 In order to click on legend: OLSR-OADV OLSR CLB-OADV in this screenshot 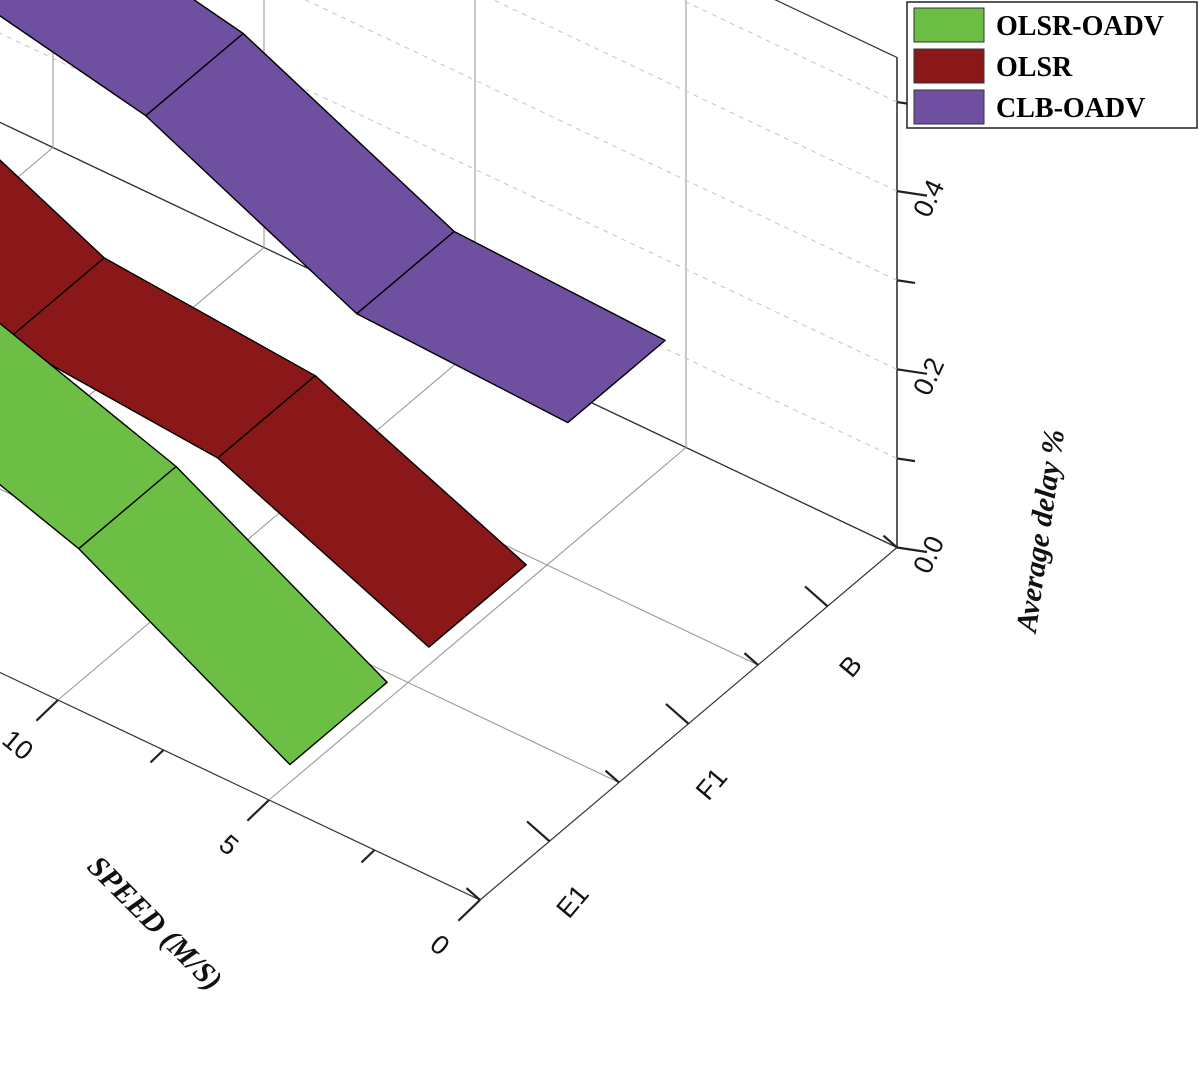, I will do `click(1052, 65)`.